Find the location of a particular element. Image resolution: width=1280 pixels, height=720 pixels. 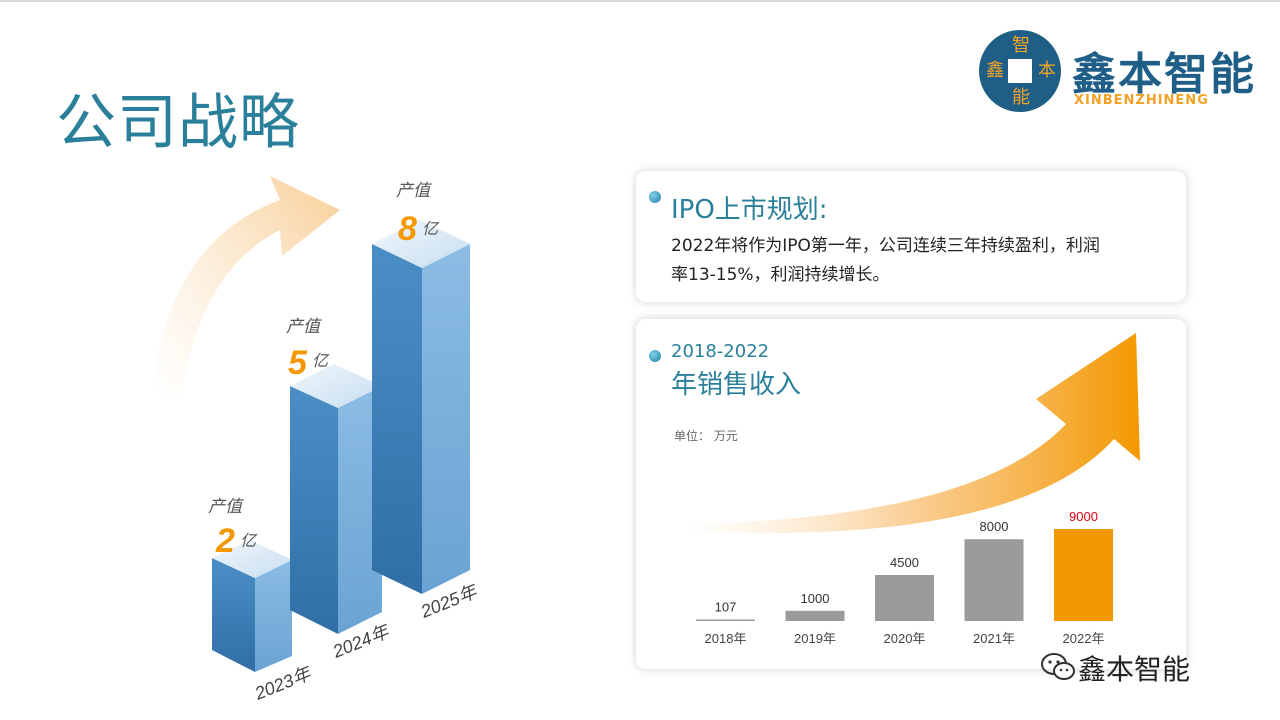

label-2024-prefix: 产值 is located at coordinates (304, 326).